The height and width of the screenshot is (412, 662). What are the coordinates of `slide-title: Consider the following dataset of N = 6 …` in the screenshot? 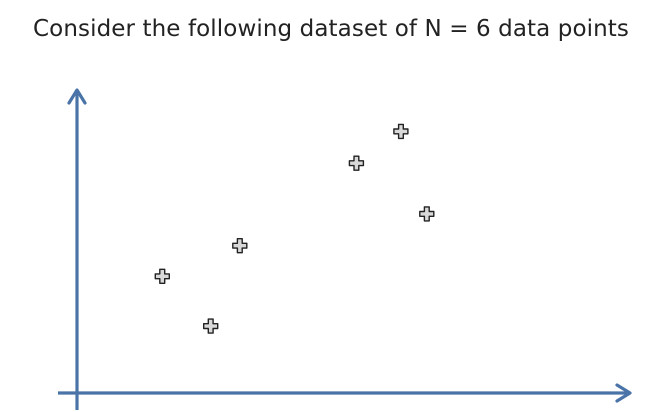 It's located at (330, 29).